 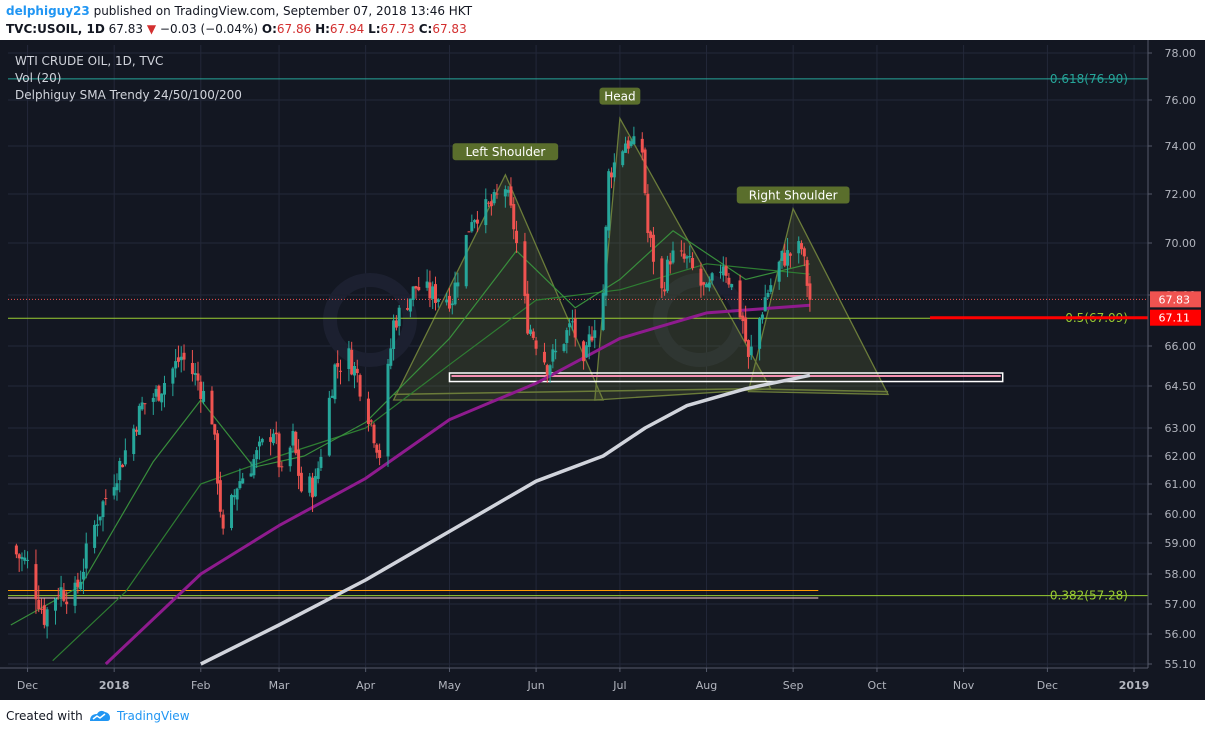 I want to click on price-badge, so click(x=1175, y=299).